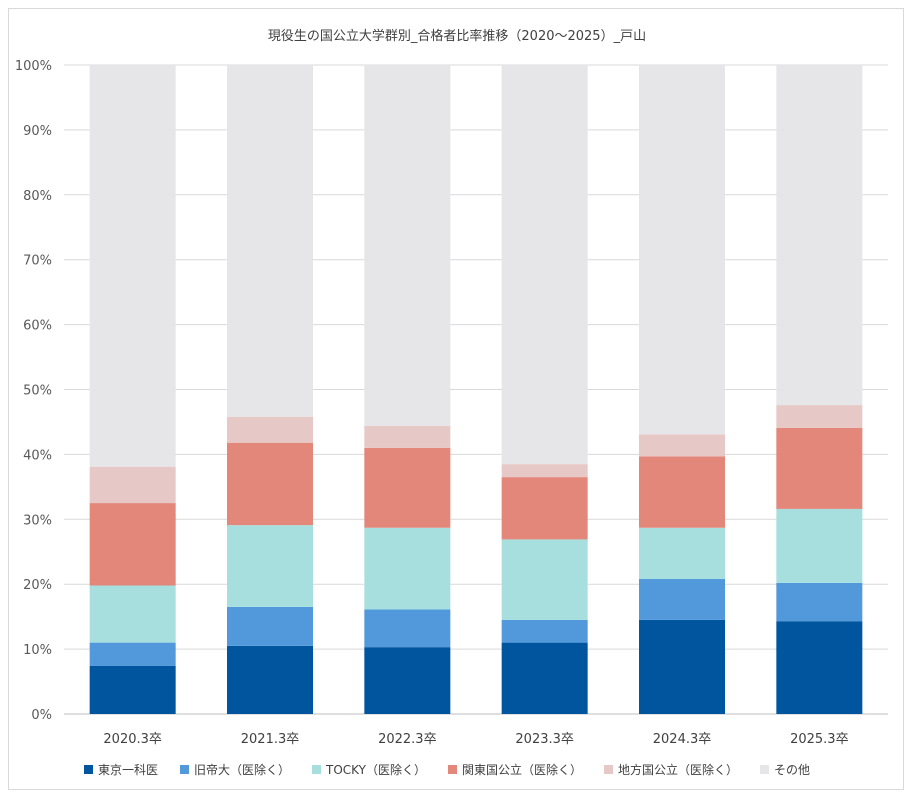 The height and width of the screenshot is (800, 914). What do you see at coordinates (457, 36) in the screenshot?
I see `chart-title: 現役生の国公立大学群別_合格者比率推移（2020～2025）_戸山` at bounding box center [457, 36].